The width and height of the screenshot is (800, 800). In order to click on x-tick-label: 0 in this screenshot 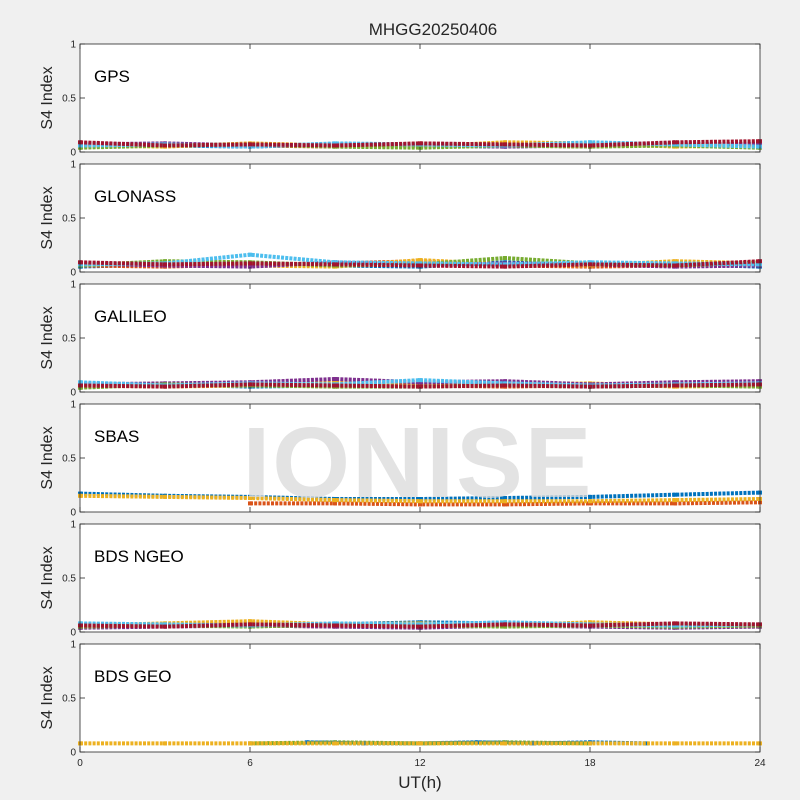, I will do `click(80, 763)`.